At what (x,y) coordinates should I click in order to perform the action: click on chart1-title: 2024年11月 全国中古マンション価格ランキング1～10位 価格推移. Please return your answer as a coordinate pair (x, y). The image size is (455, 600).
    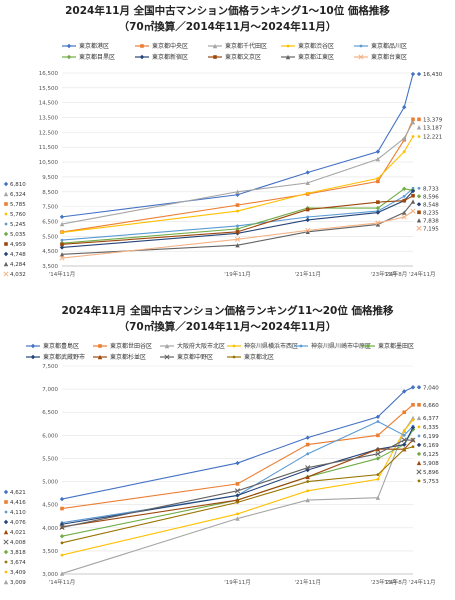
    Looking at the image, I should click on (227, 11).